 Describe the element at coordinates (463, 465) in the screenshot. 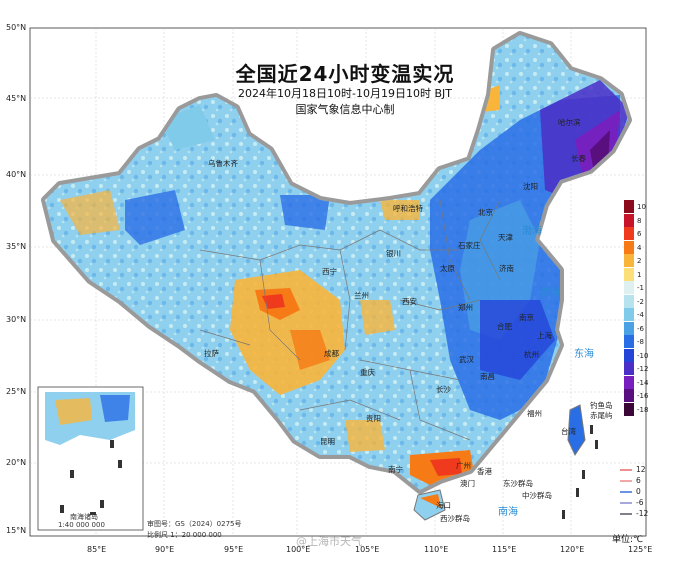

I see `city-label: 广州` at that location.